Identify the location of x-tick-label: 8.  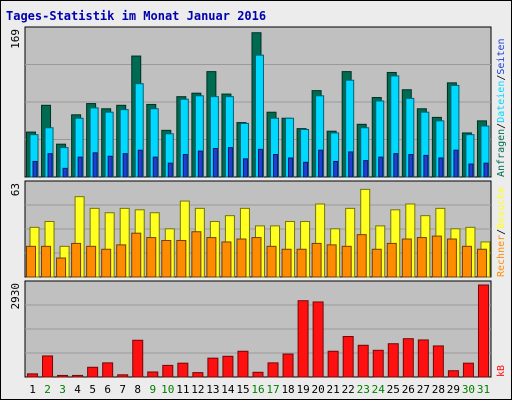
(137, 389).